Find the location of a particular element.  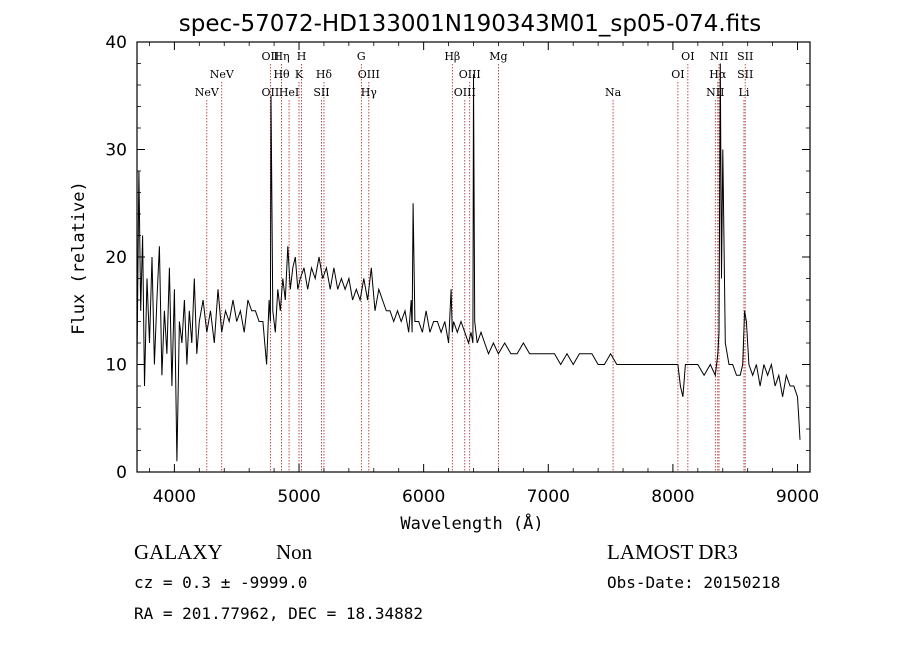

line-label: Hδ is located at coordinates (324, 74).